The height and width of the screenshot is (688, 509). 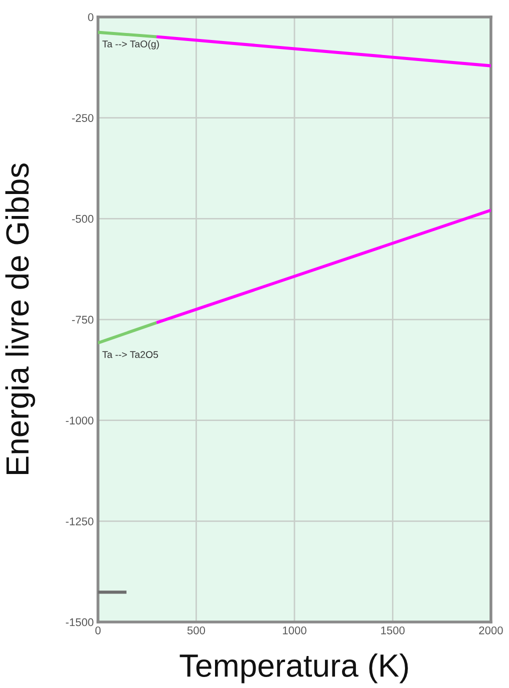 What do you see at coordinates (393, 630) in the screenshot?
I see `x-tick-label: 1500` at bounding box center [393, 630].